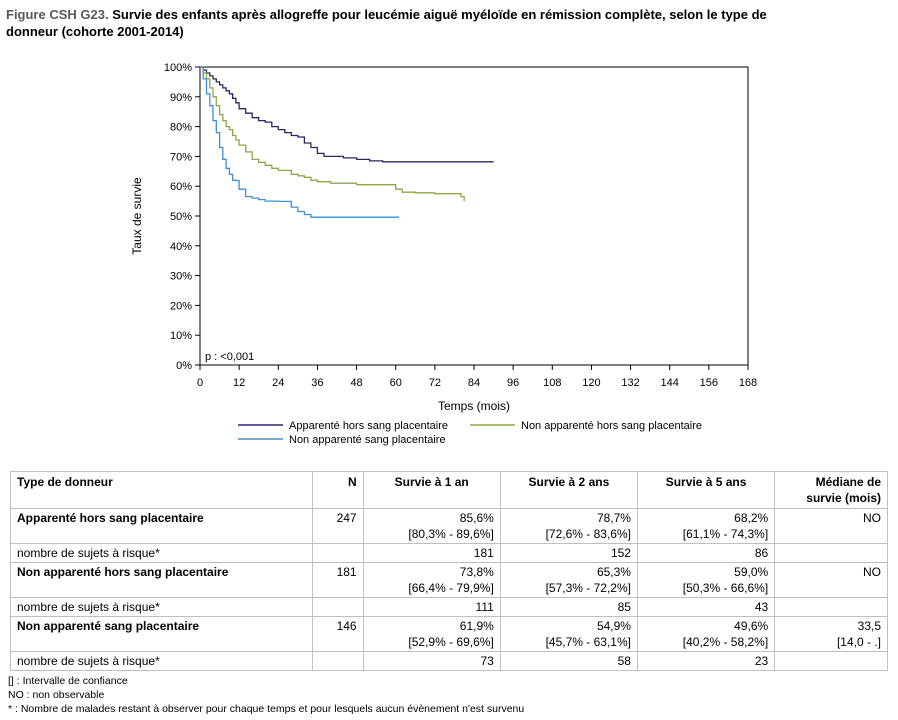 Image resolution: width=898 pixels, height=720 pixels. Describe the element at coordinates (161, 634) in the screenshot. I see `donor-type-cell: Non apparenté sang placentaire` at that location.